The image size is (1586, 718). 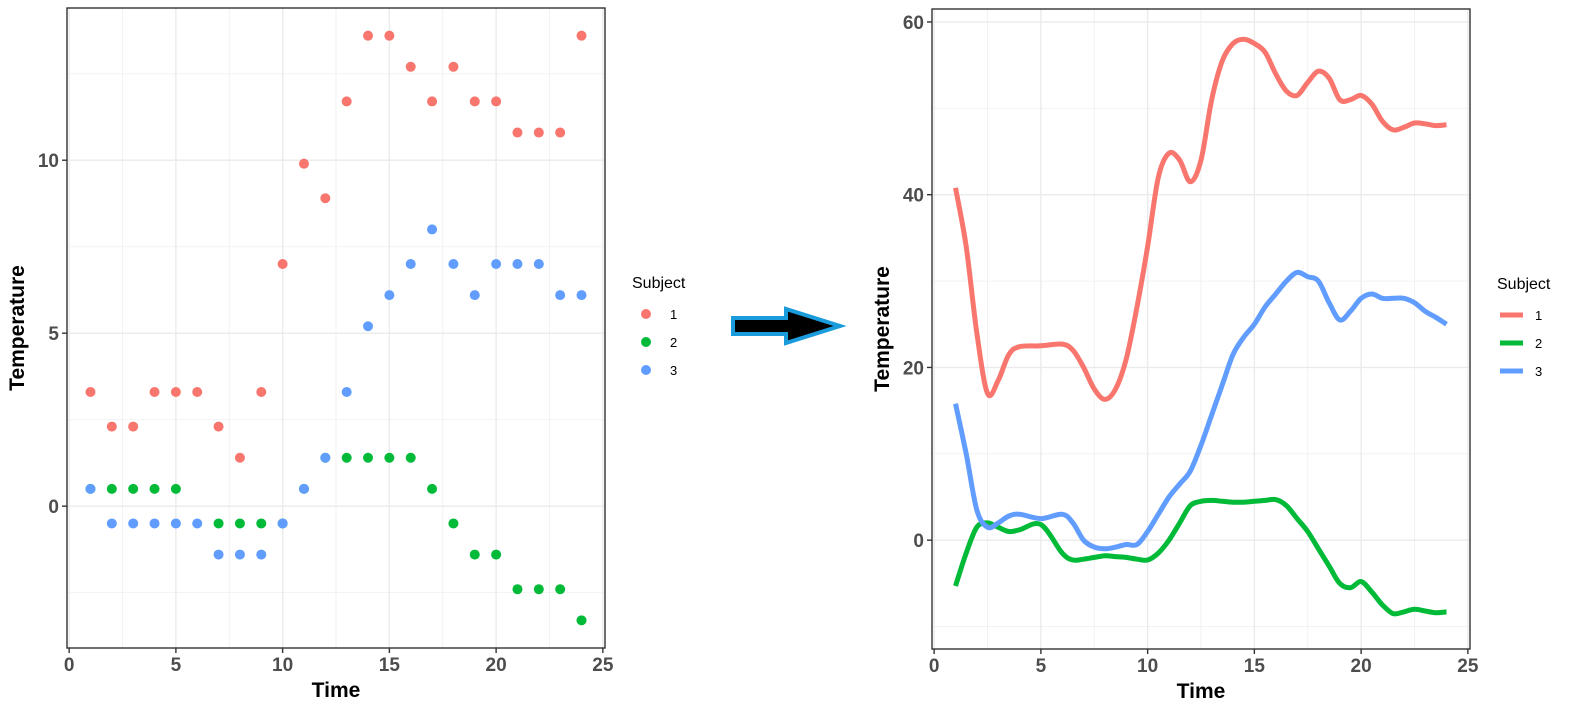 I want to click on y-tick-label: 40, so click(x=913, y=196).